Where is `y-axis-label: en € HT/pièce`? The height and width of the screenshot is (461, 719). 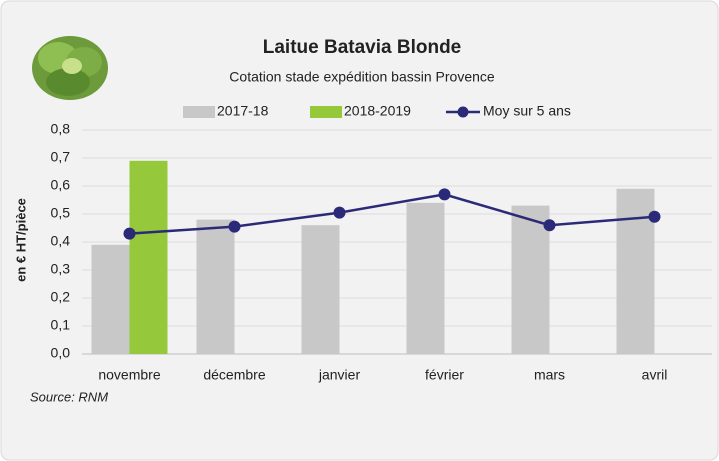
y-axis-label: en € HT/pièce is located at coordinates (20, 240).